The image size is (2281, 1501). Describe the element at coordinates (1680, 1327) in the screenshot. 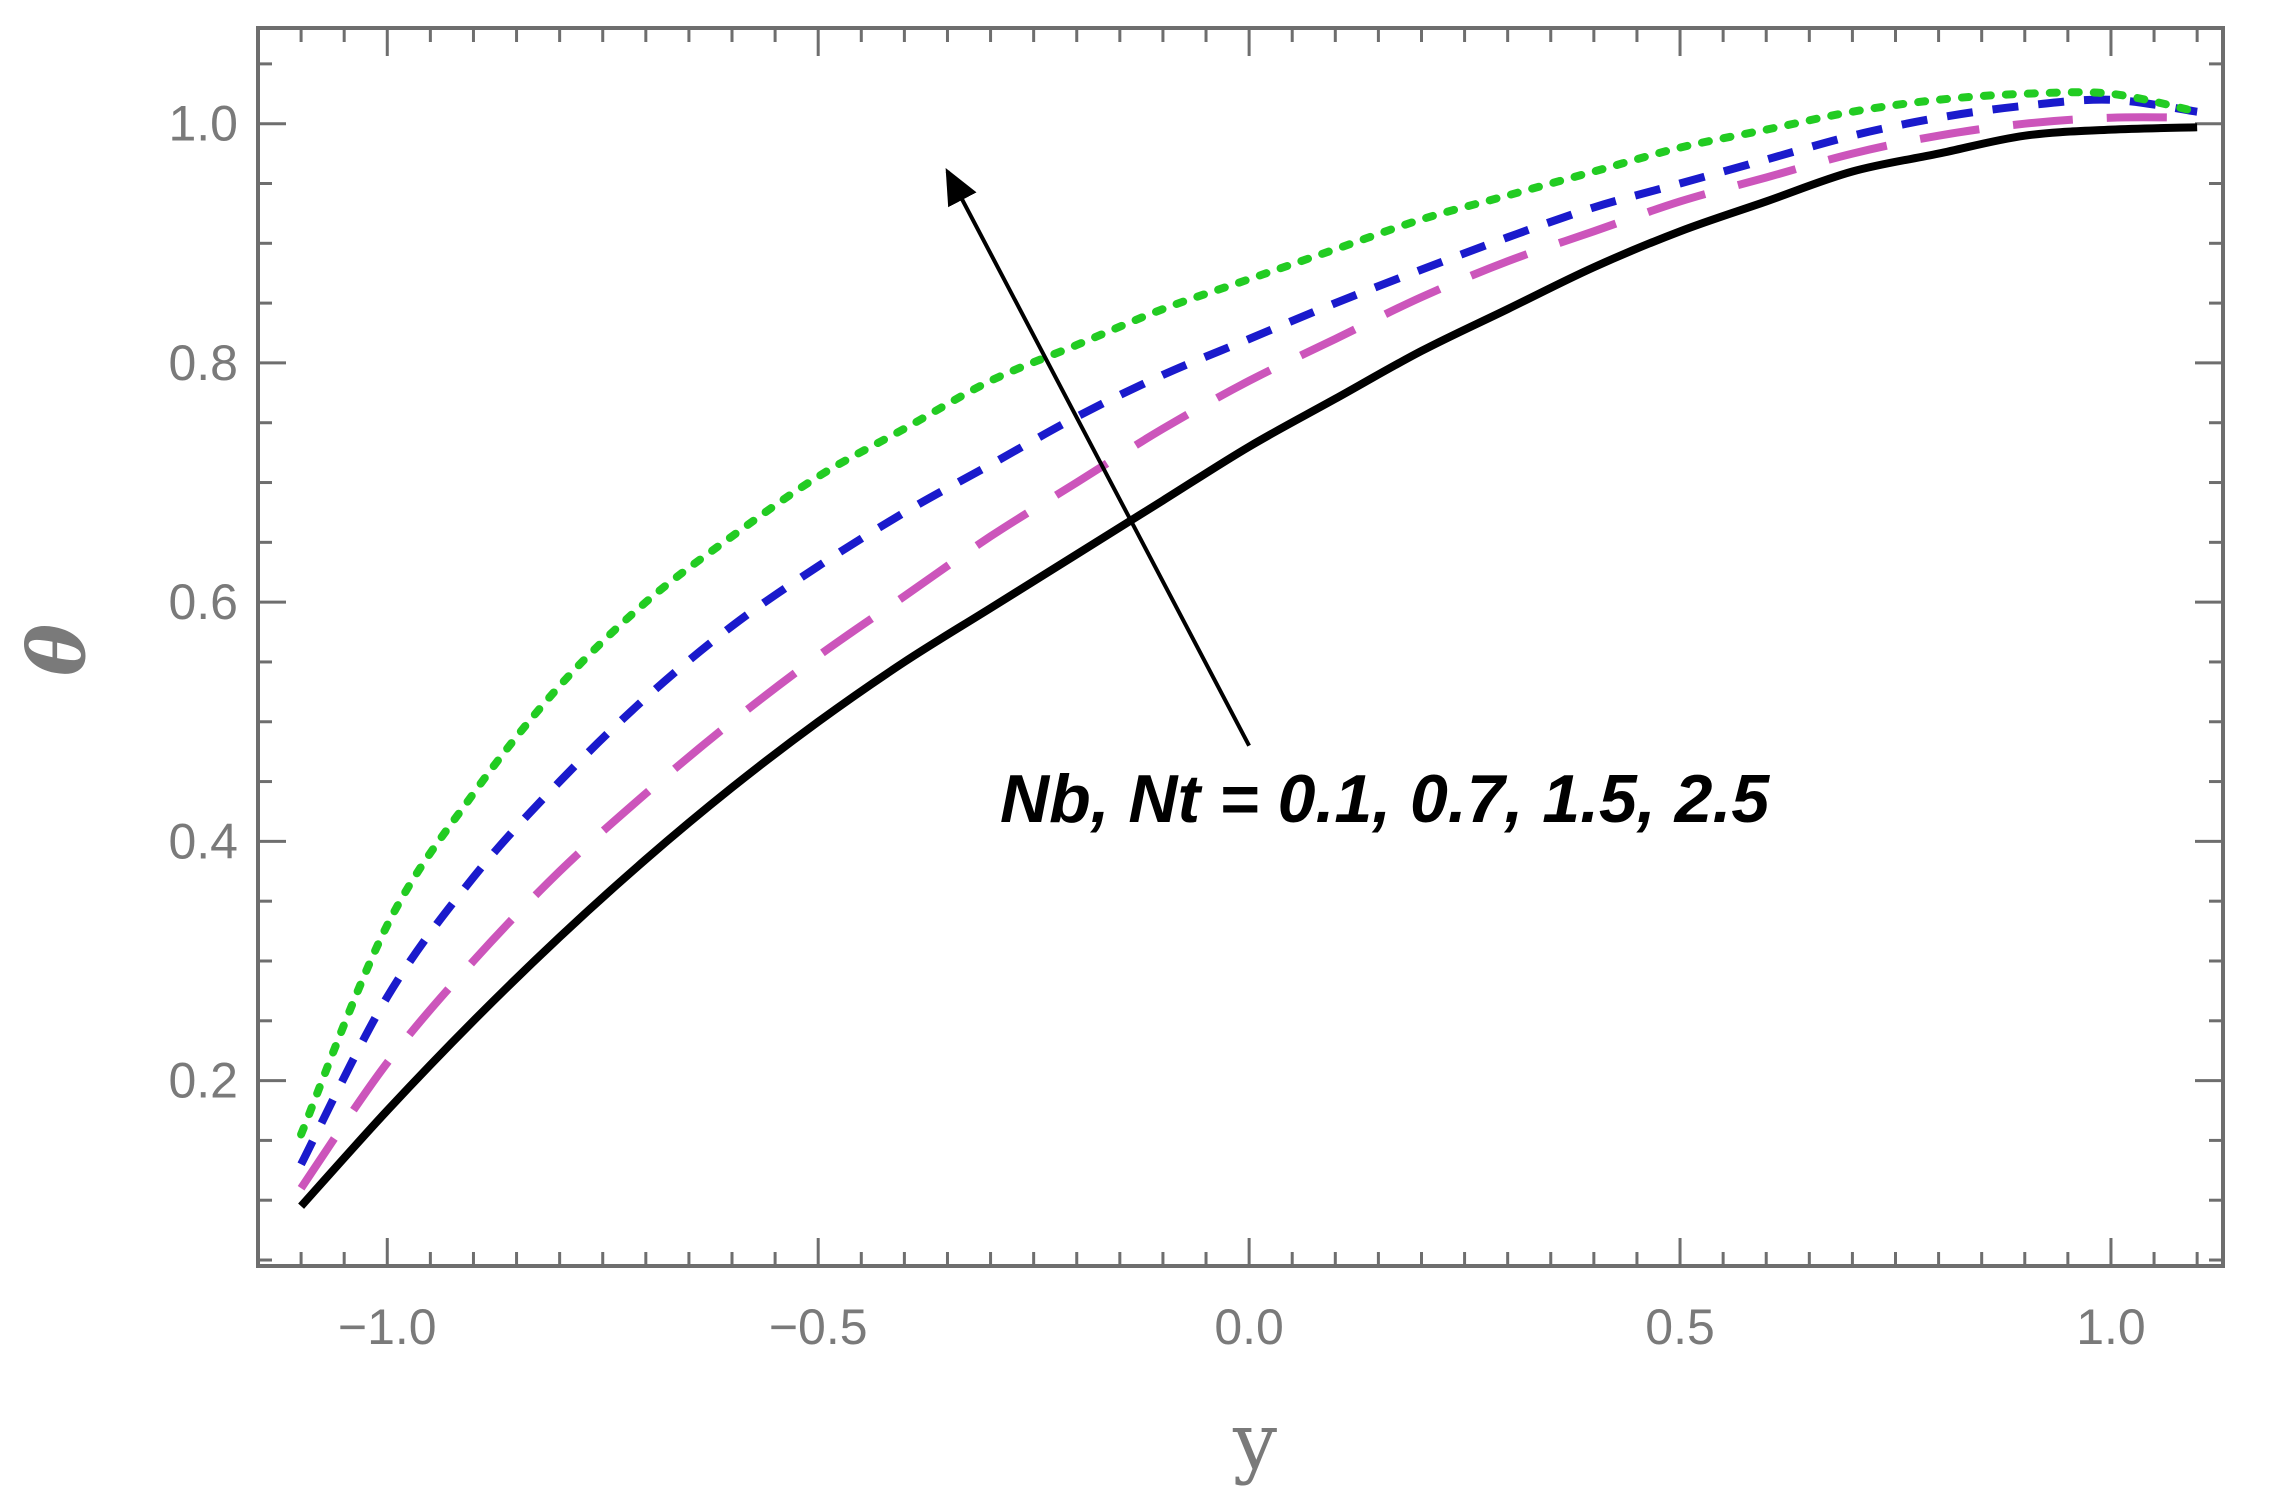

I see `x-tick-label: 0.5` at that location.